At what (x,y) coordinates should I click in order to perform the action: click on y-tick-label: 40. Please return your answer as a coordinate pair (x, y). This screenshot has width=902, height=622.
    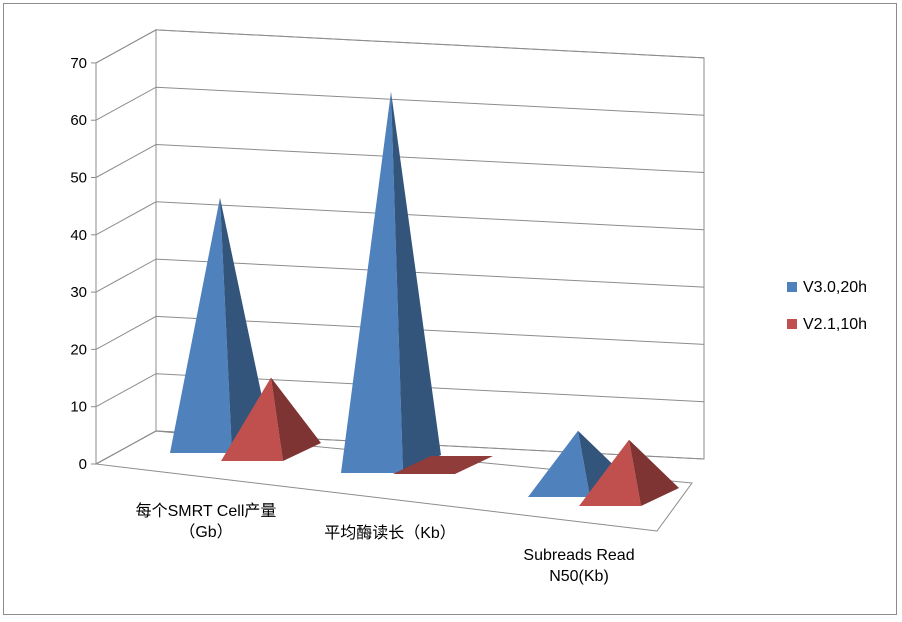
    Looking at the image, I should click on (78, 235).